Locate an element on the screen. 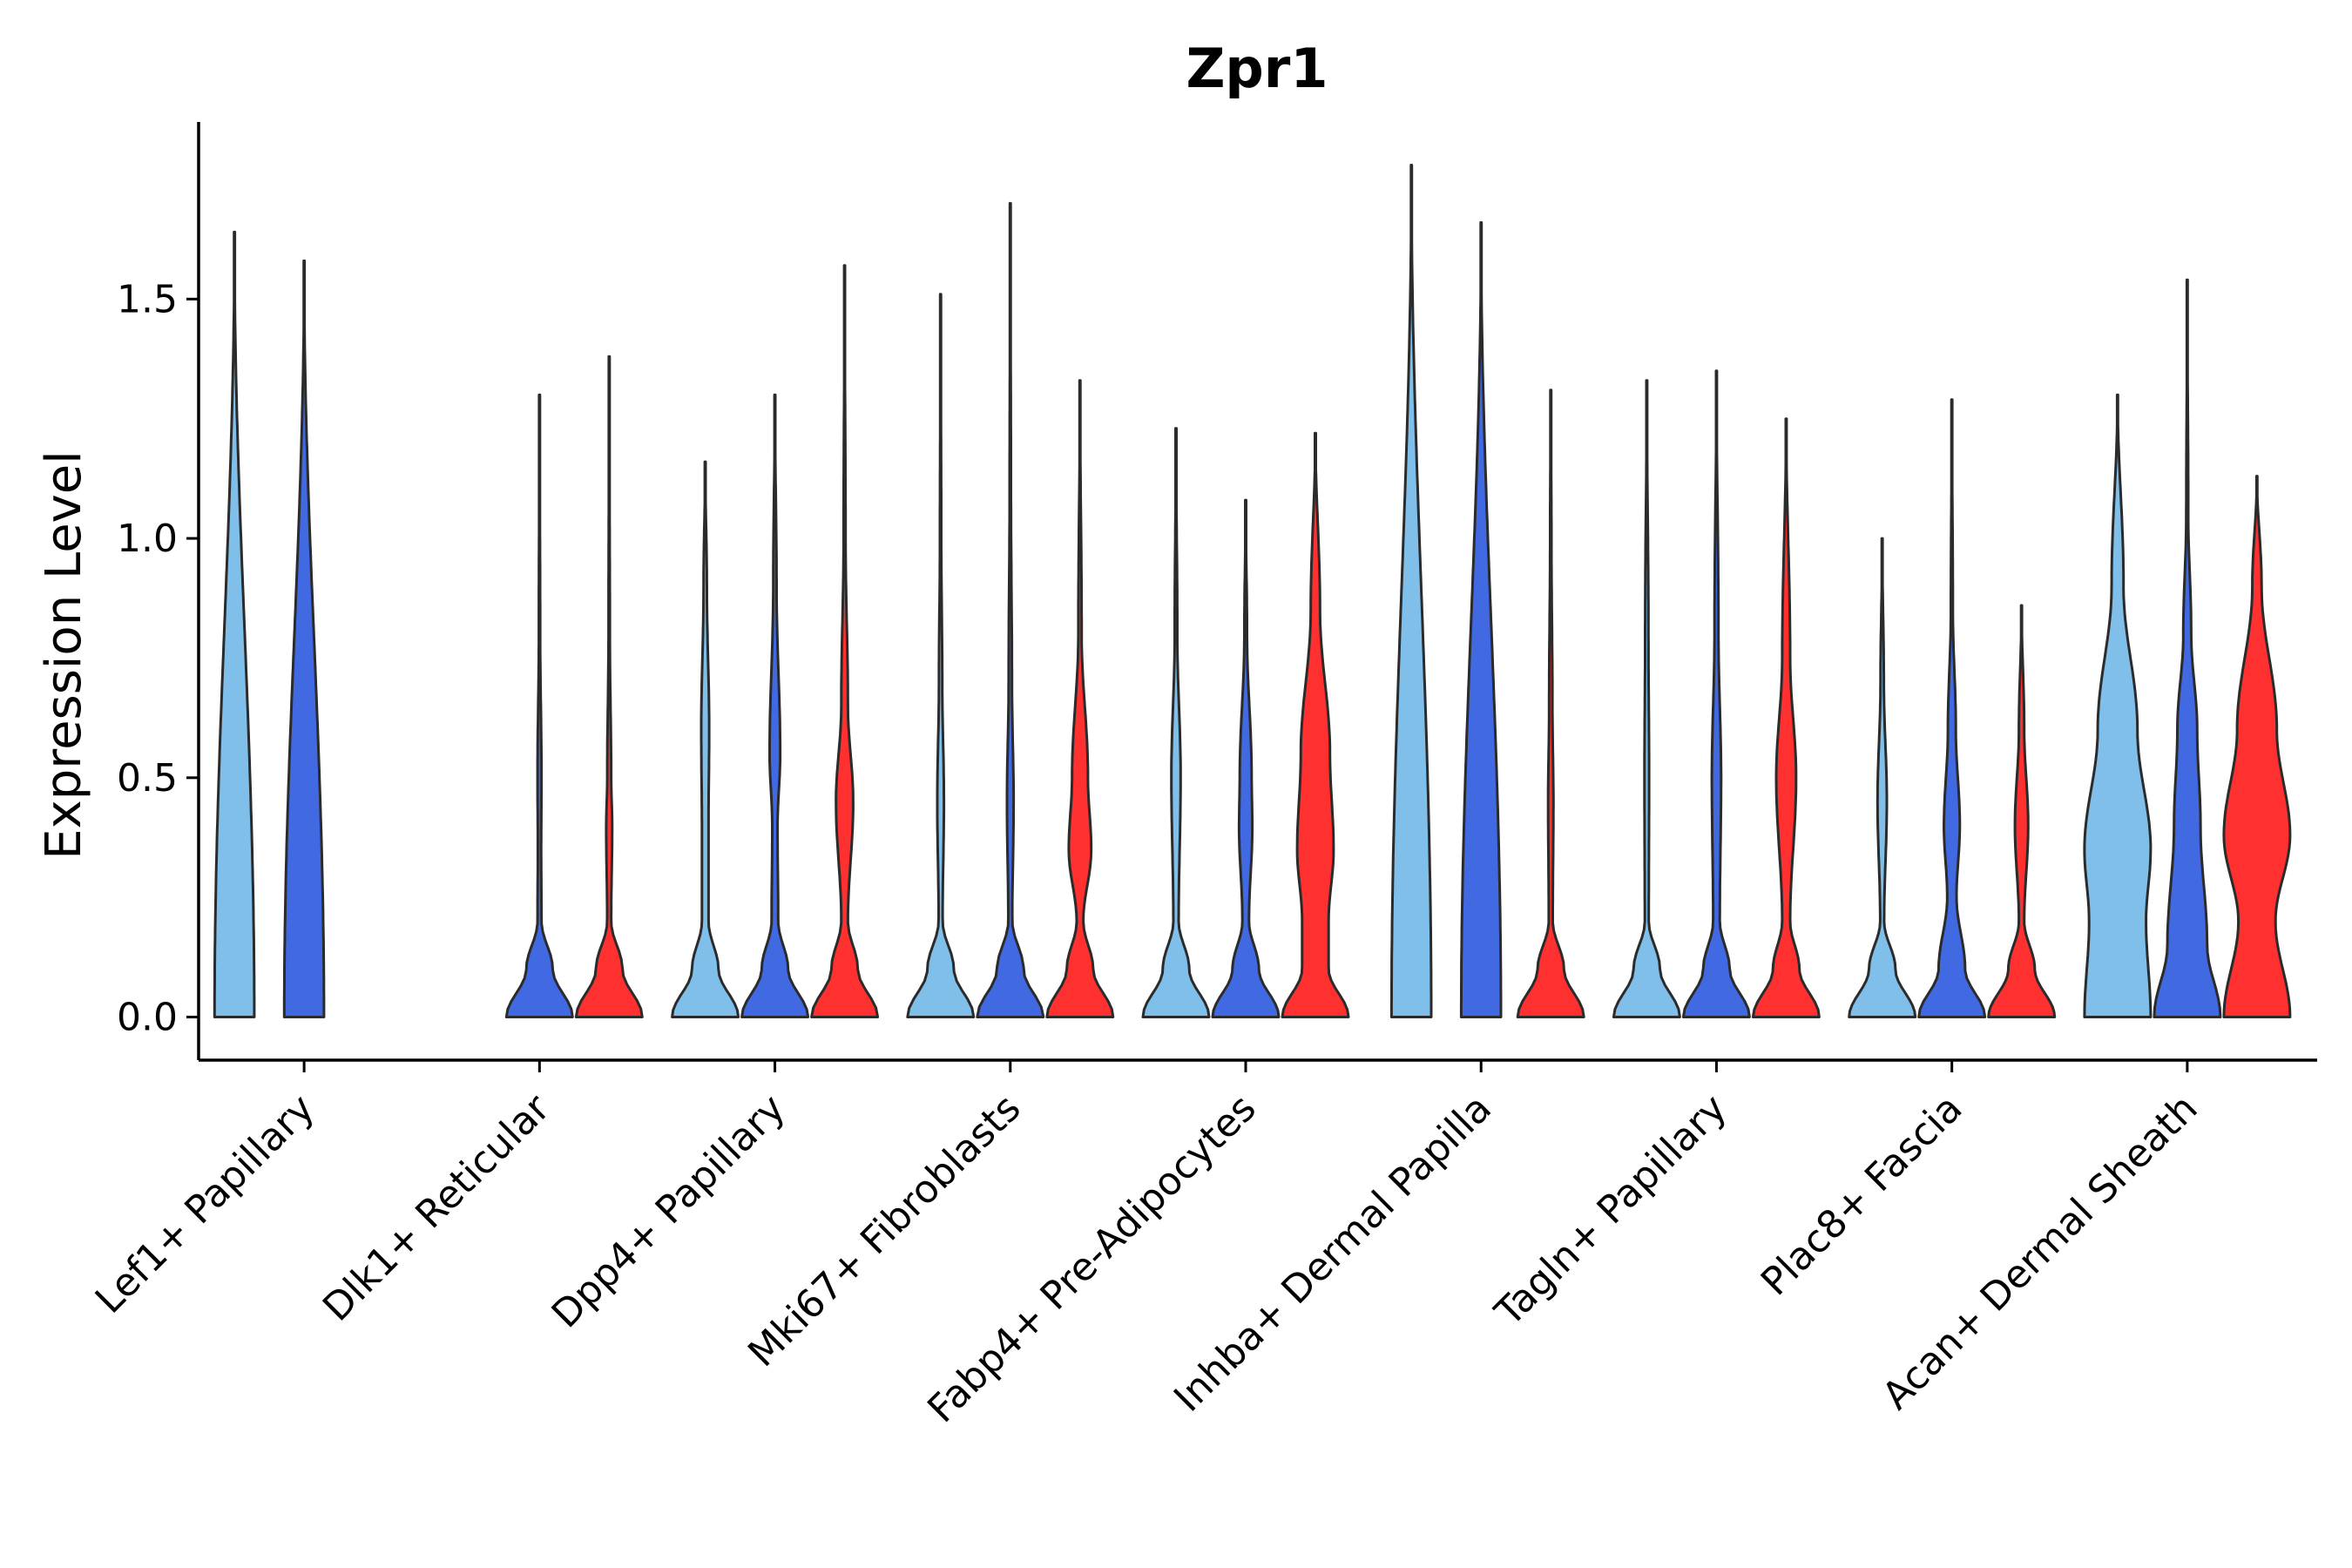 The width and height of the screenshot is (2352, 1568). y-tick-label: 1.0 is located at coordinates (147, 539).